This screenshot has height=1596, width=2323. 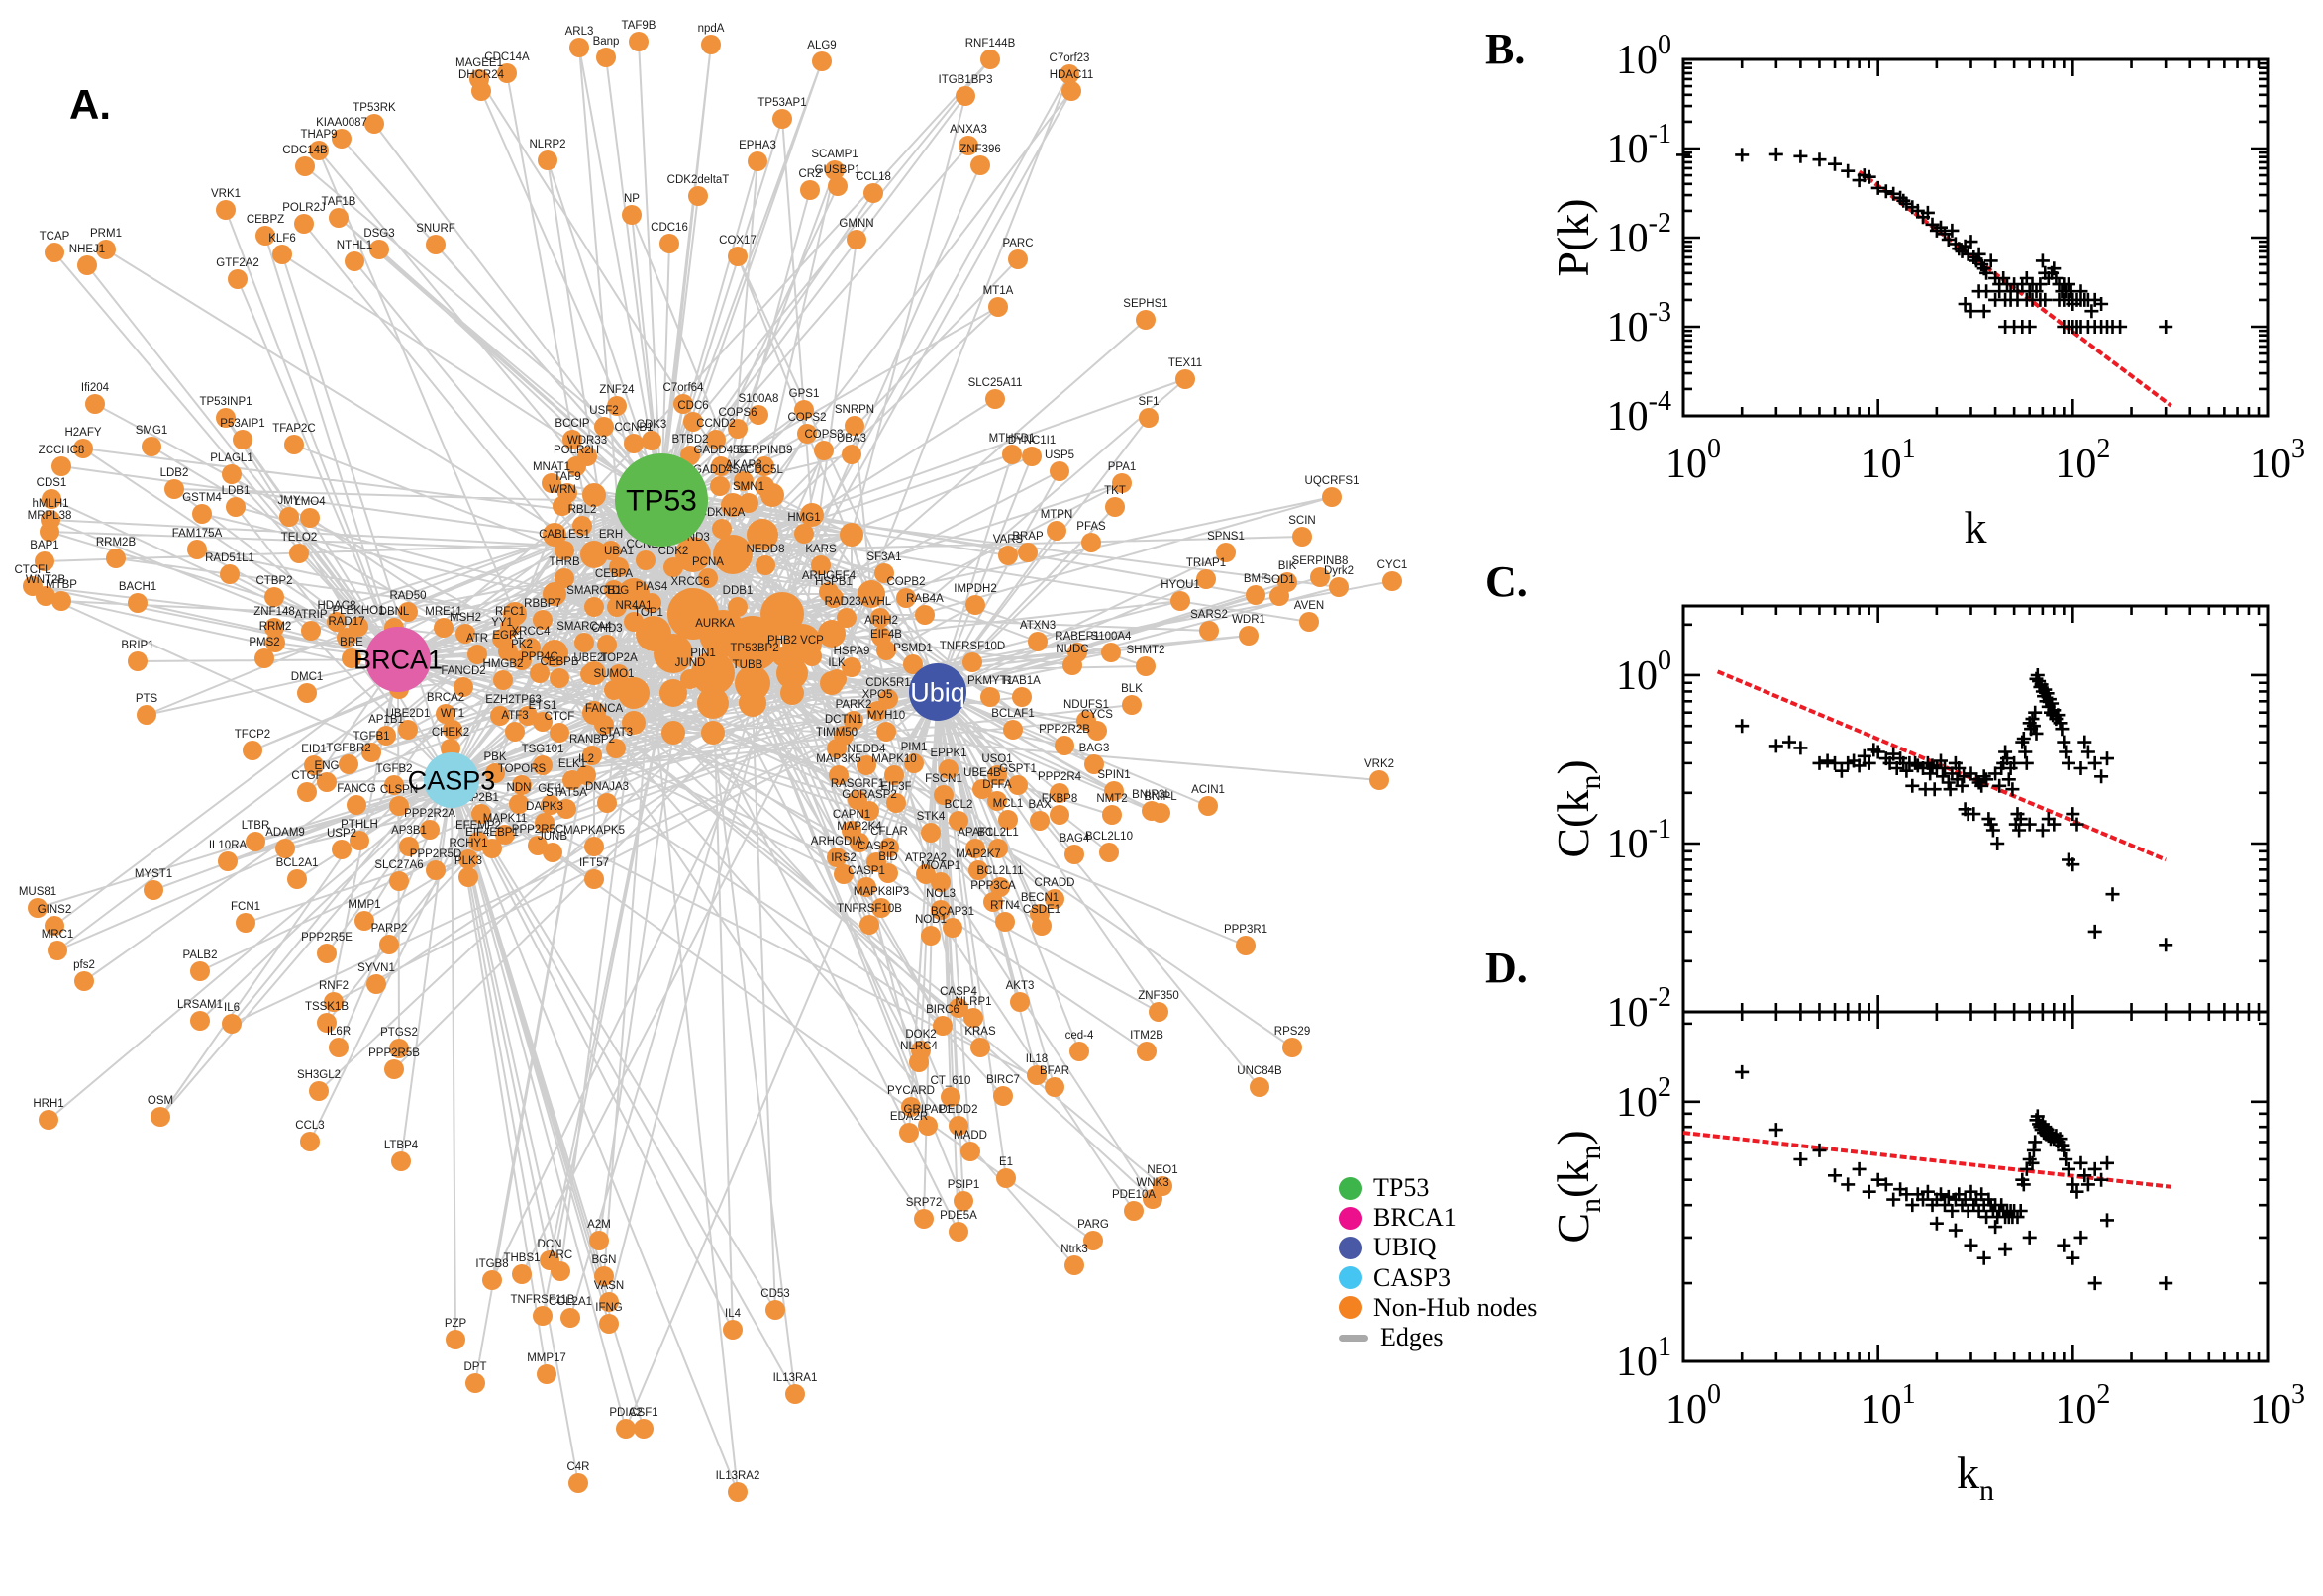 What do you see at coordinates (1288, 566) in the screenshot?
I see `network-node-label: BIK` at bounding box center [1288, 566].